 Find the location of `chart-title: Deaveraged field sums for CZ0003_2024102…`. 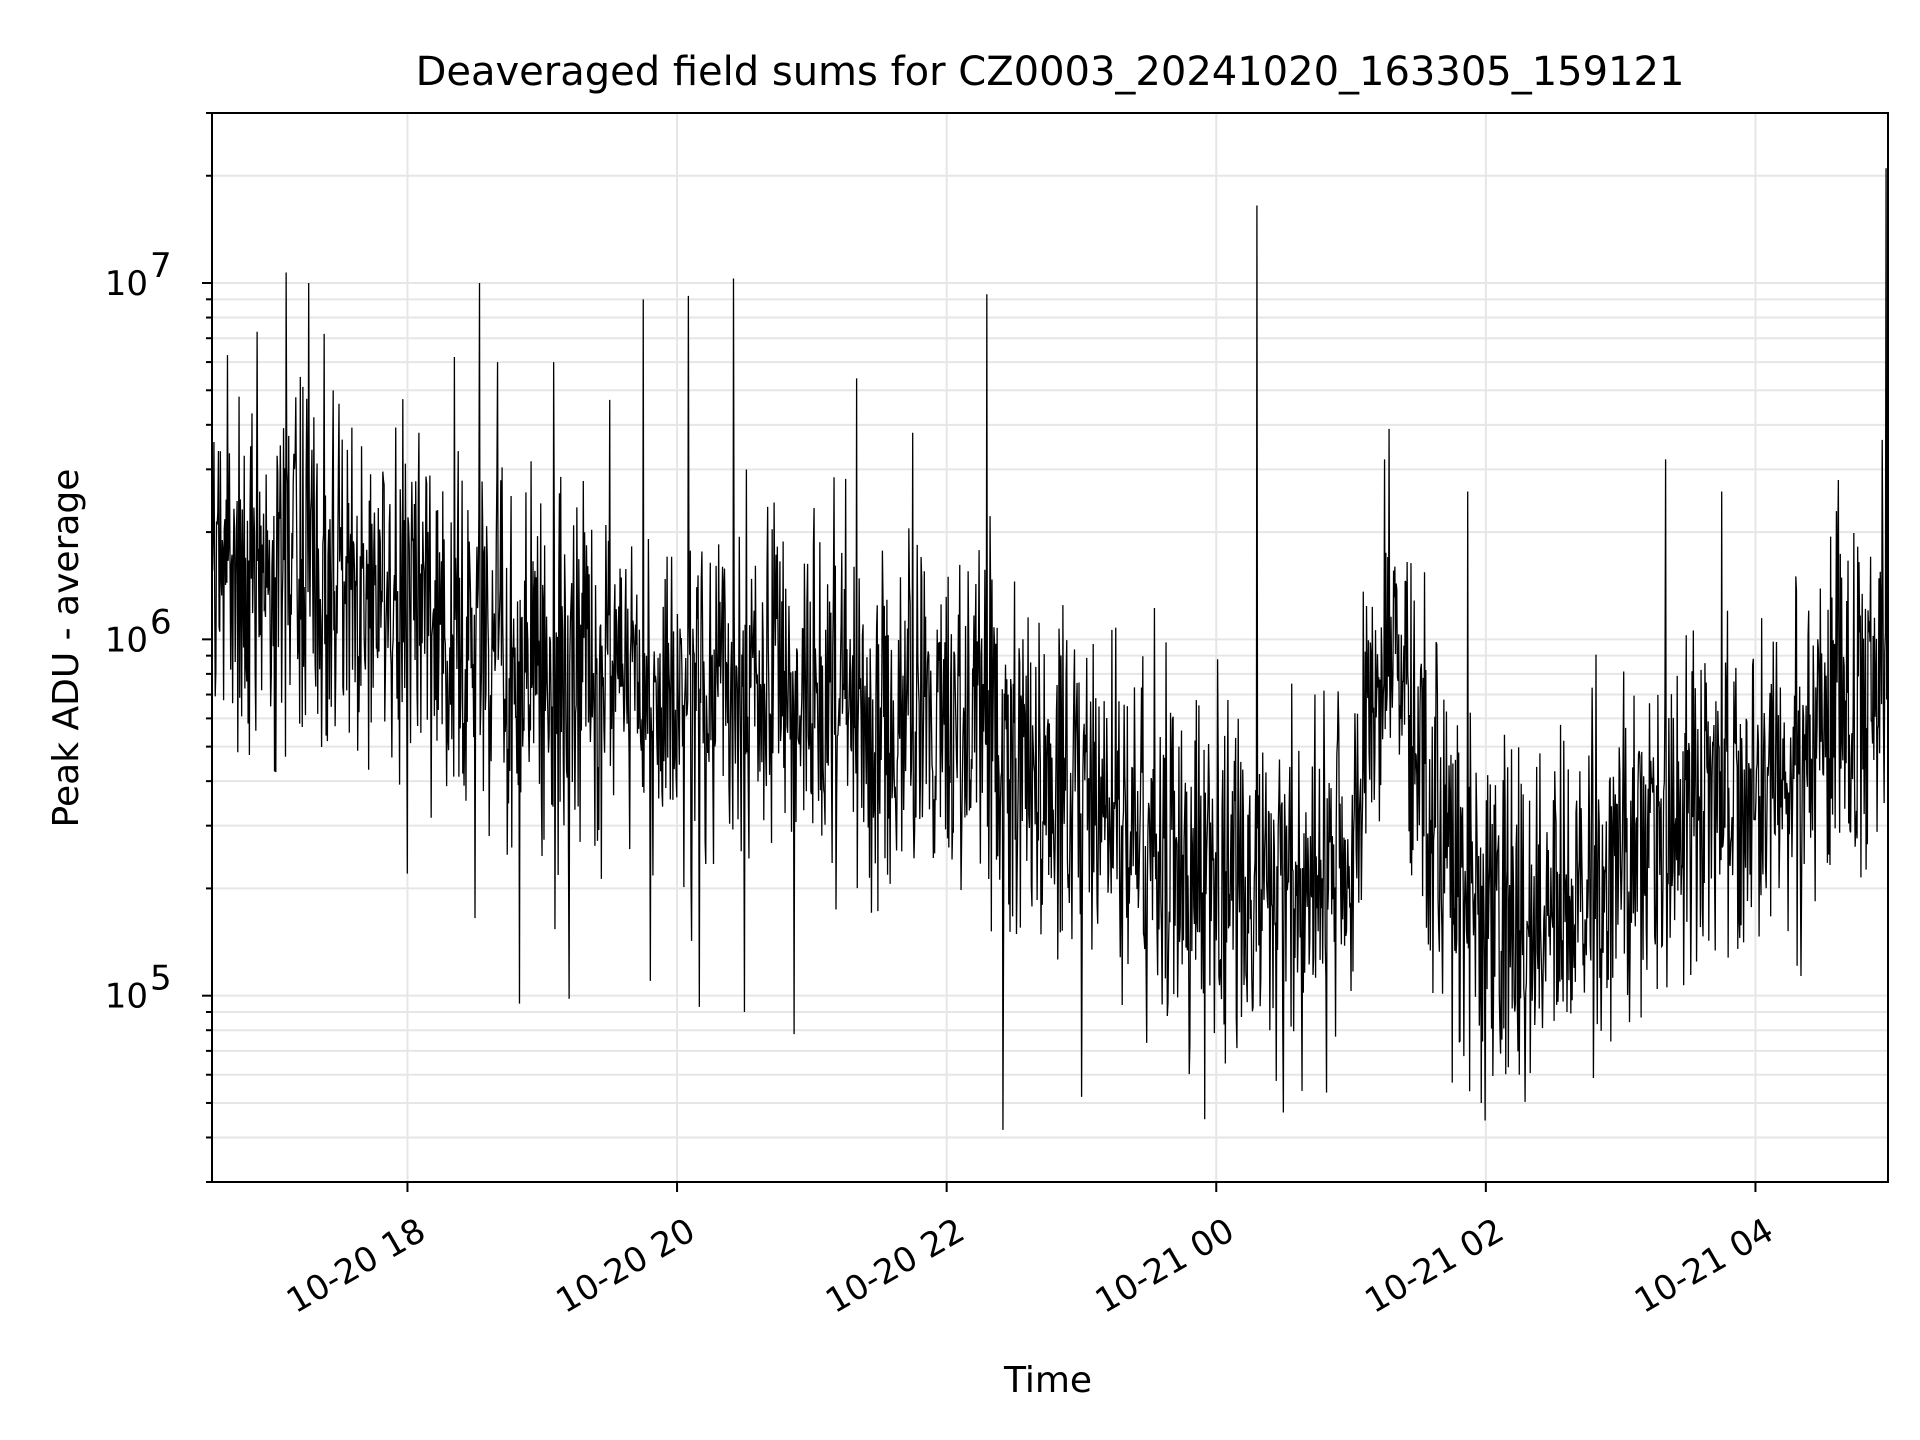

chart-title: Deaveraged field sums for CZ0003_2024102… is located at coordinates (1050, 72).